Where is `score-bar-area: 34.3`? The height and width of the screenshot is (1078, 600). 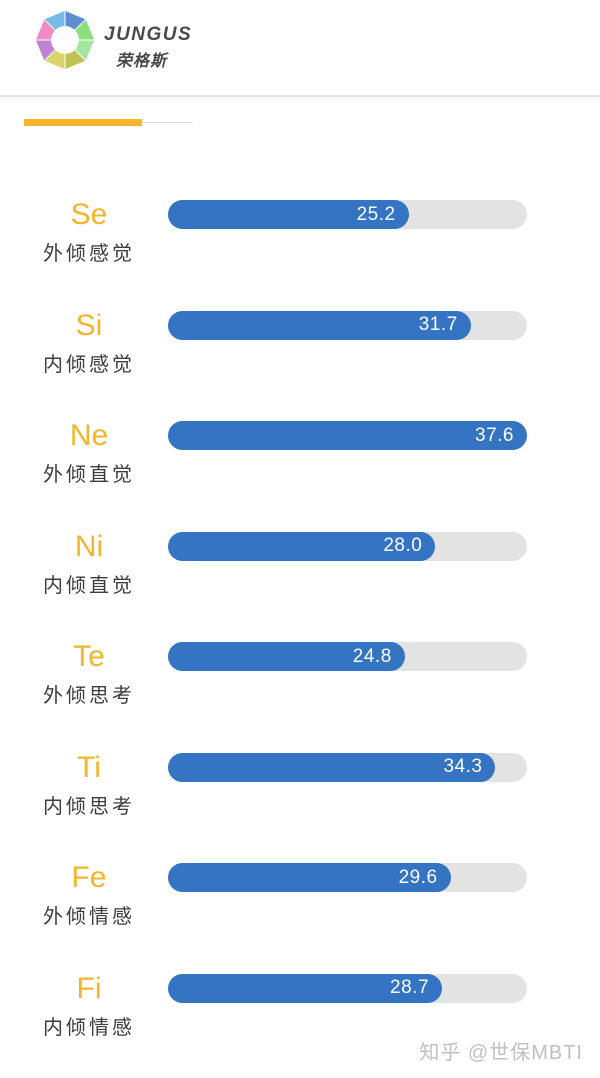 score-bar-area: 34.3 is located at coordinates (347, 762).